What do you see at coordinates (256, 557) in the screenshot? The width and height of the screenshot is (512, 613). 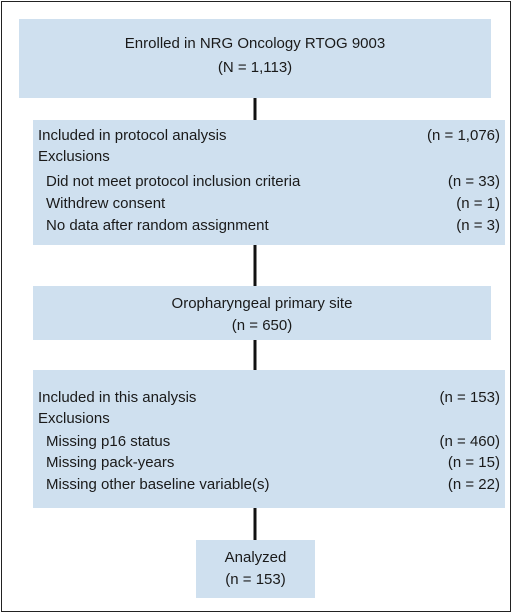 I see `box-text: Analyzed` at bounding box center [256, 557].